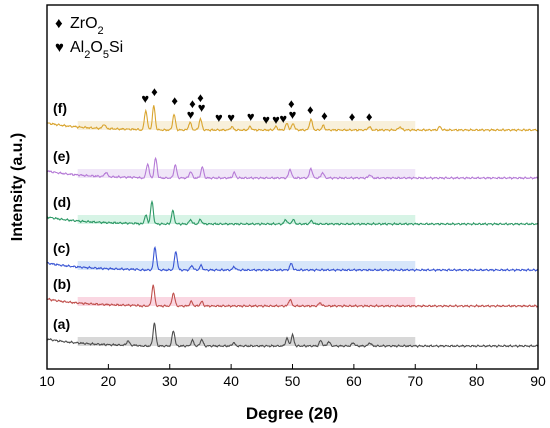 This screenshot has height=428, width=550. I want to click on series-label-2: (c), so click(61, 248).